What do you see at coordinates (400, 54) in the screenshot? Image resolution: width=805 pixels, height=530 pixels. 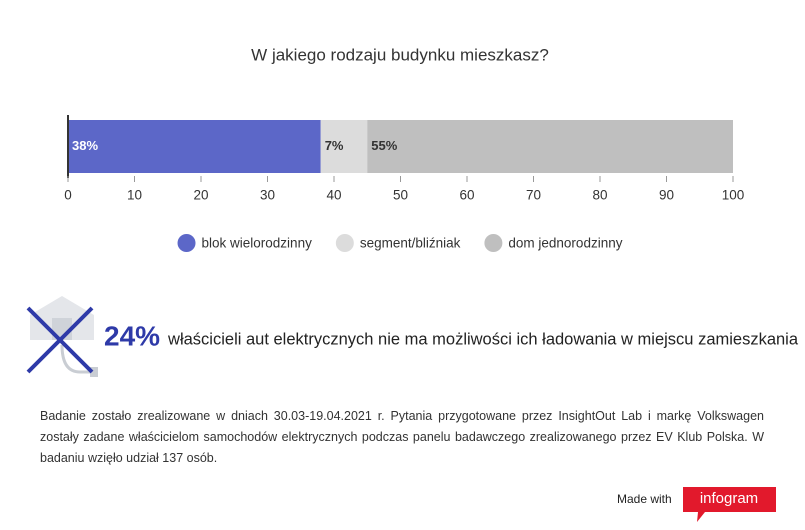 I see `chart-title: W jakiego rodzaju budynku mieszkasz?` at bounding box center [400, 54].